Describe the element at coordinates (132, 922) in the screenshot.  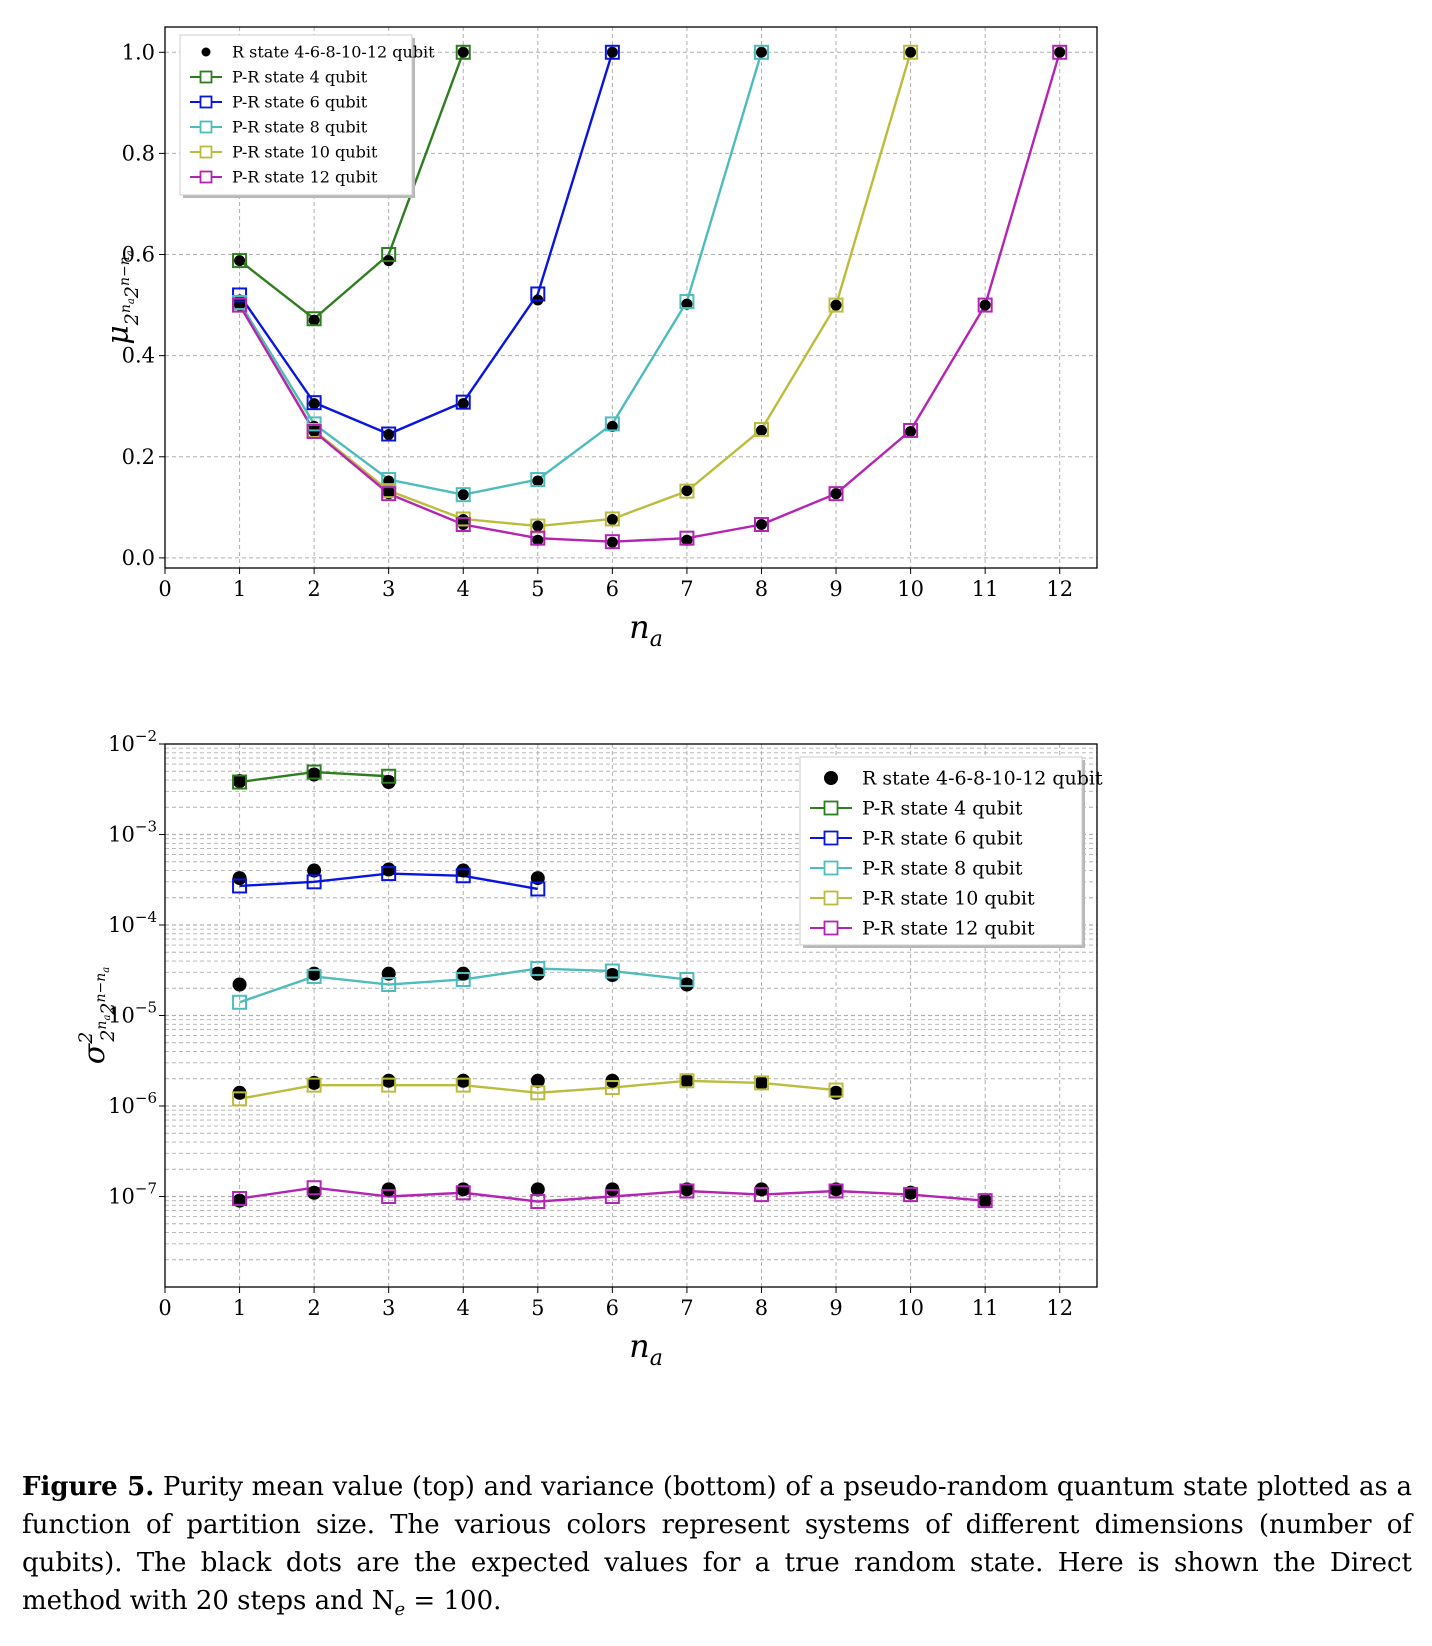
I see `y-tick-label: 10⁻⁴` at that location.